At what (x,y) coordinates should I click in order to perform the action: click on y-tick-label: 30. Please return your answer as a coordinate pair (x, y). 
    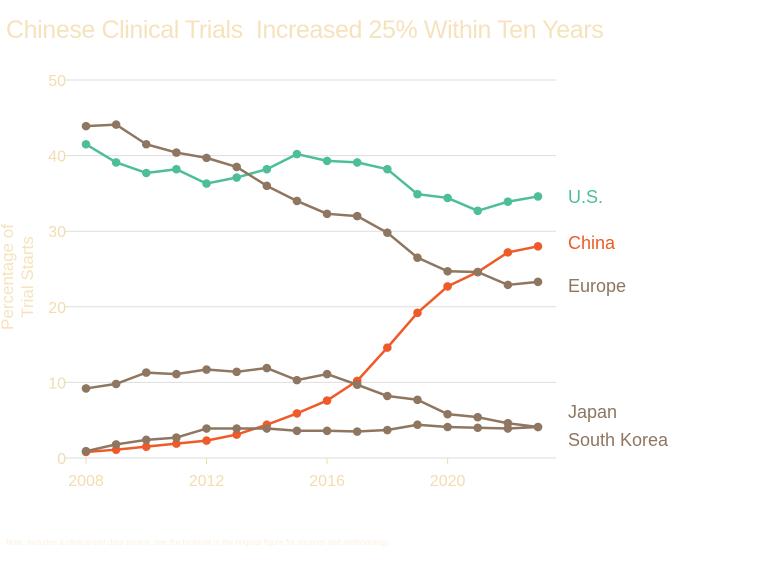
    Looking at the image, I should click on (57, 232).